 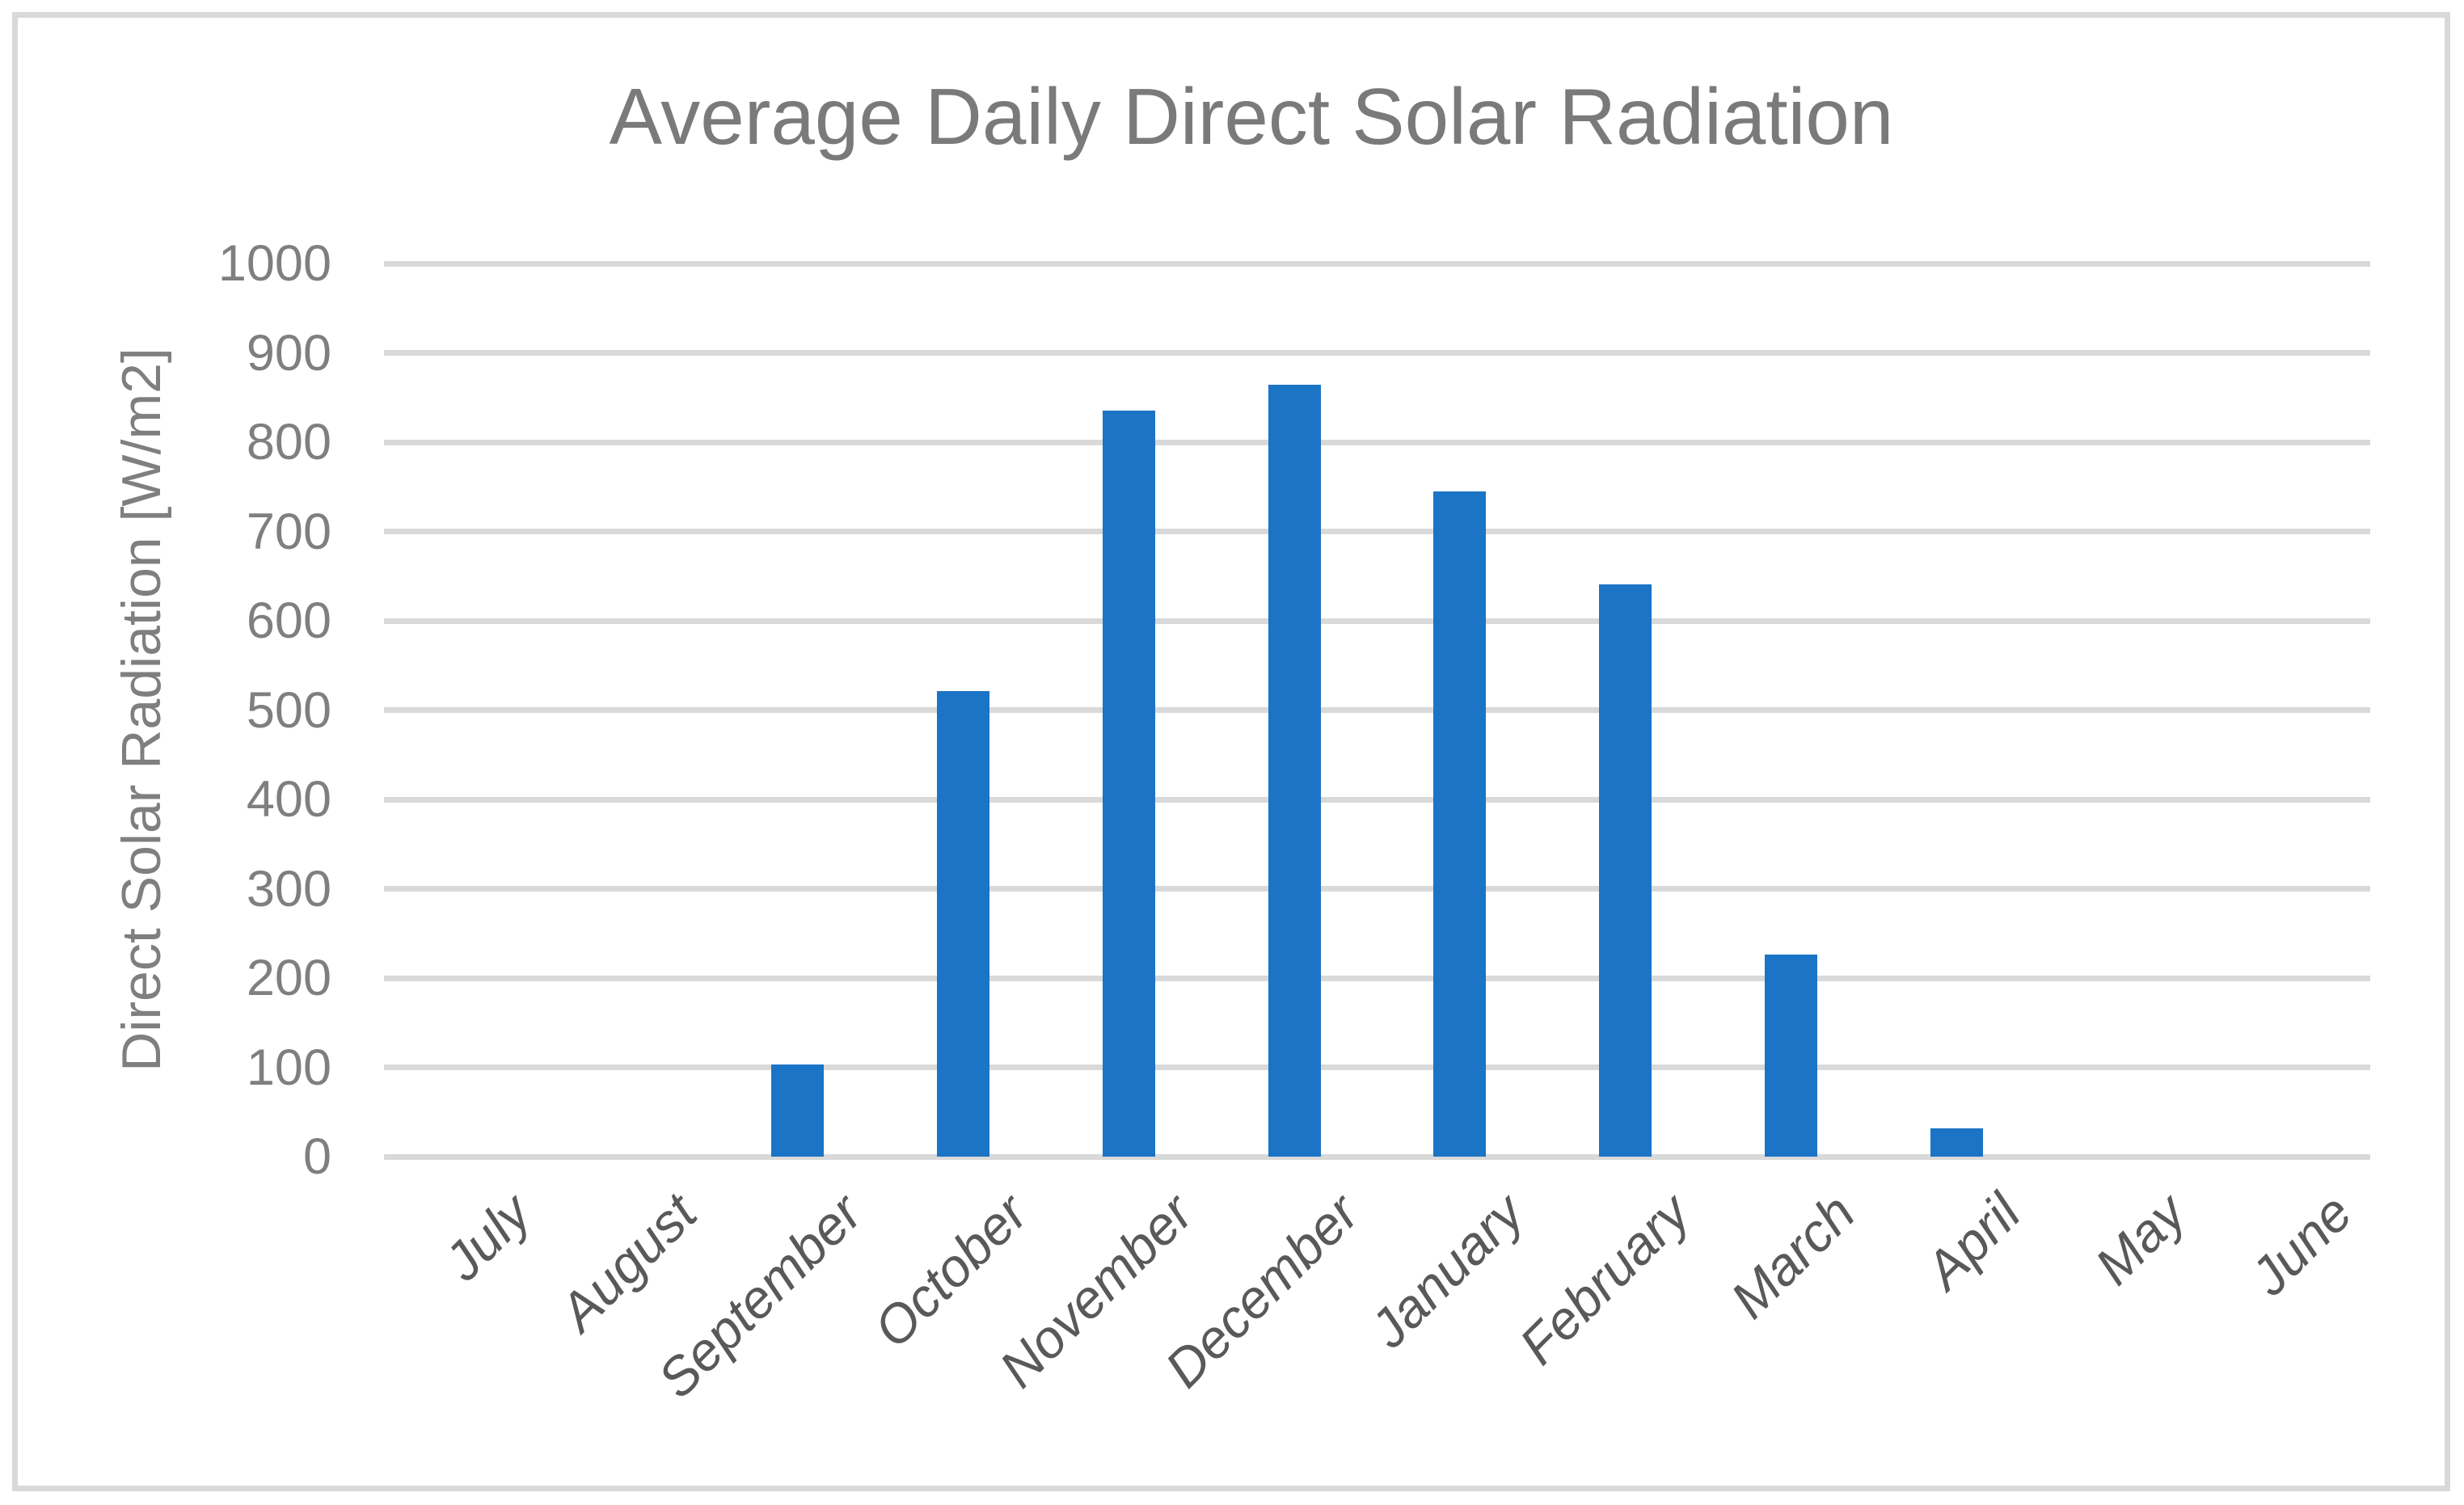 I want to click on bar-december, so click(x=1295, y=771).